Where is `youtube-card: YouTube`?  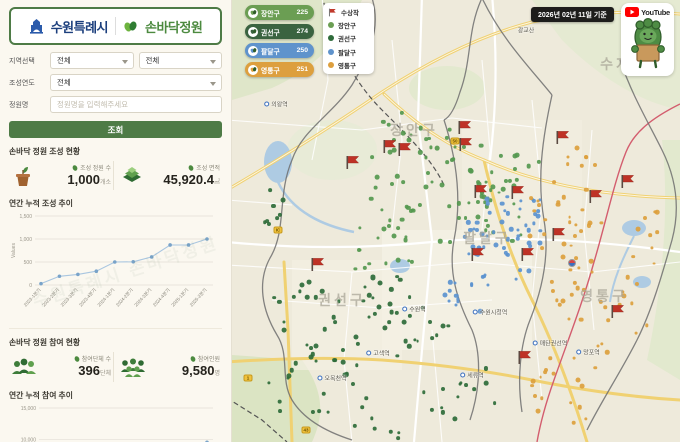 youtube-card: YouTube is located at coordinates (647, 39).